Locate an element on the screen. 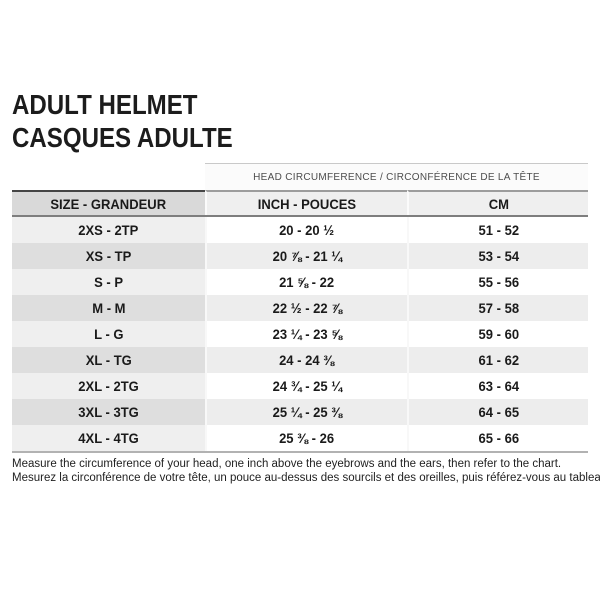 This screenshot has height=600, width=600. size-text: XS - TP is located at coordinates (108, 256).